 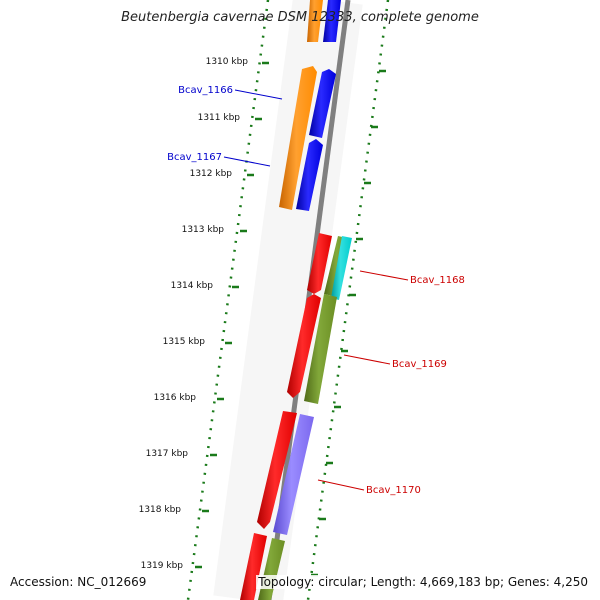 What do you see at coordinates (219, 118) in the screenshot?
I see `tick-label: 1311 kbp` at bounding box center [219, 118].